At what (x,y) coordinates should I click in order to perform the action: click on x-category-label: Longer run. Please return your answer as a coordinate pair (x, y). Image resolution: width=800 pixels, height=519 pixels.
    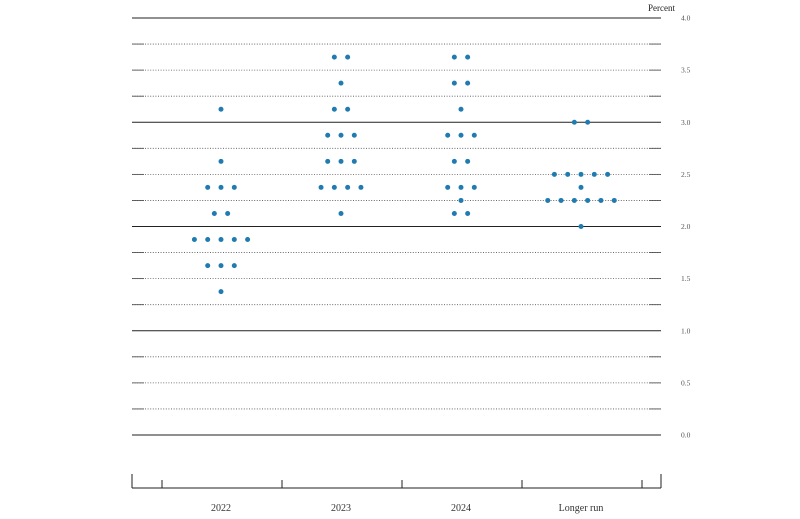
    Looking at the image, I should click on (581, 508).